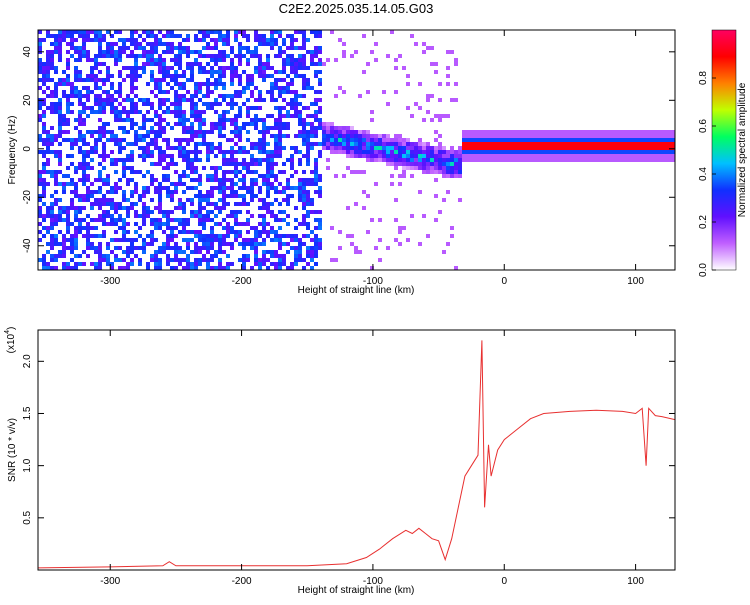 This screenshot has width=750, height=605. I want to click on colorbar-tick-label: 0.4, so click(703, 174).